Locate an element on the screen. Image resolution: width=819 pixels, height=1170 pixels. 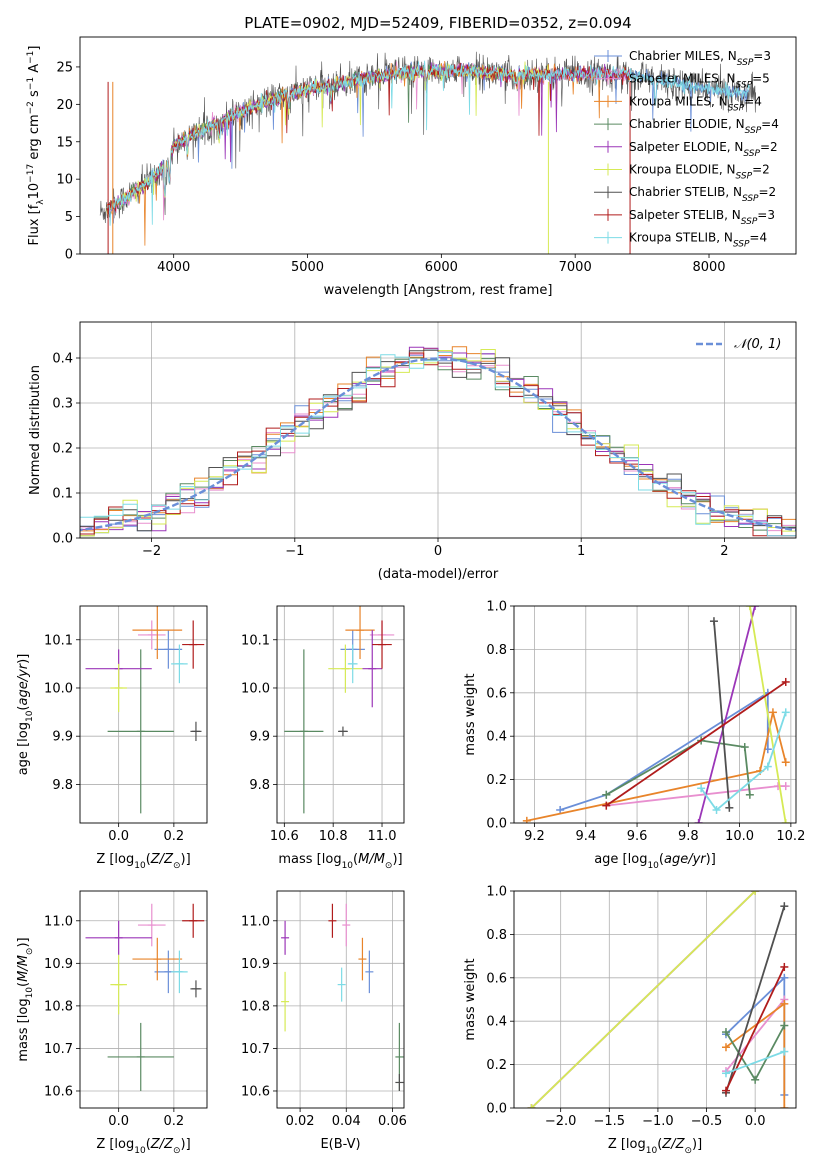
weight-vs-age-series is located at coordinates (656, 714).